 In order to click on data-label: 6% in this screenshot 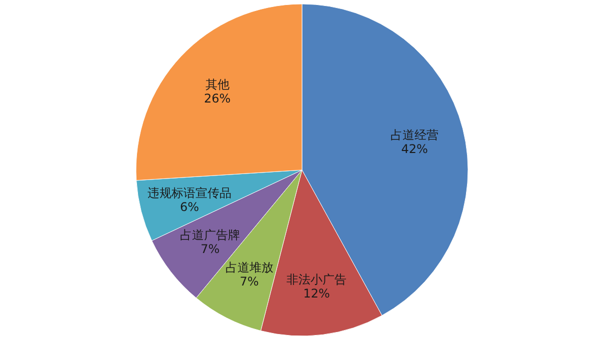, I will do `click(189, 207)`.